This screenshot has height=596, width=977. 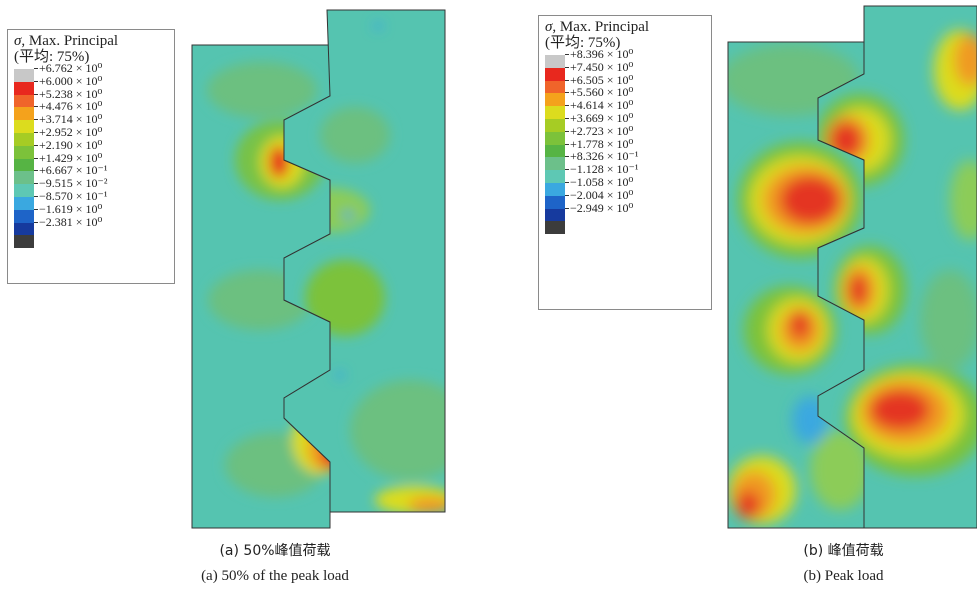 I want to click on legend-row: +4.614 × 10⁰, so click(x=625, y=109).